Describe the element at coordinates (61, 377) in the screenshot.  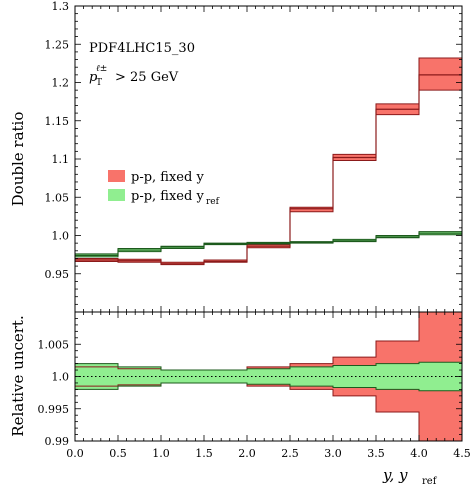
I see `y-tick-label-bottom: 1.0` at that location.